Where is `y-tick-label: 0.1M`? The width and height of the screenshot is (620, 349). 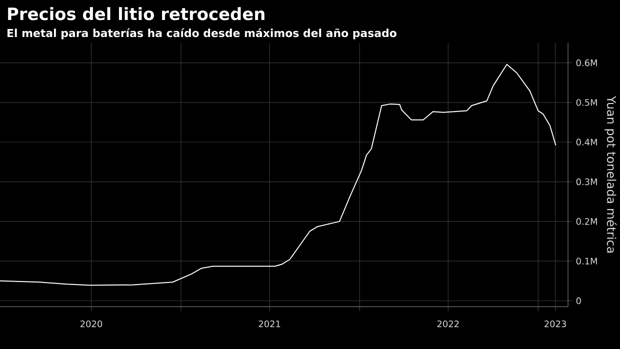
y-tick-label: 0.1M is located at coordinates (586, 261).